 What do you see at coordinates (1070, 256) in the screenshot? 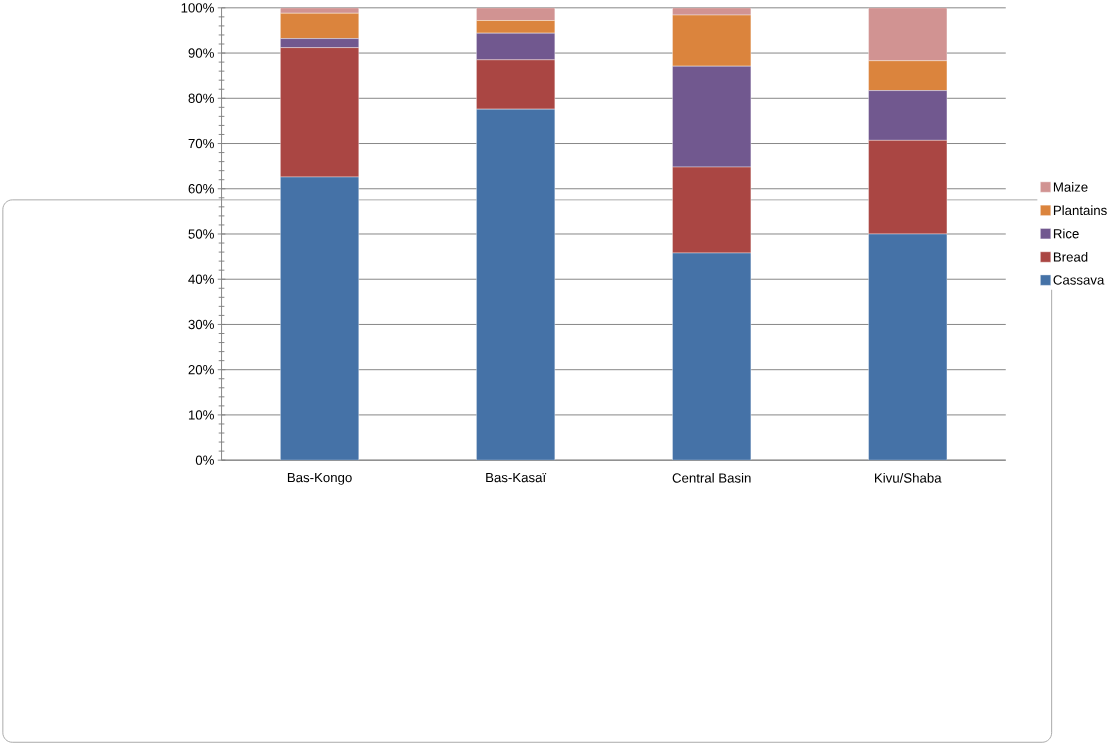
I see `legend-label: Bread` at bounding box center [1070, 256].